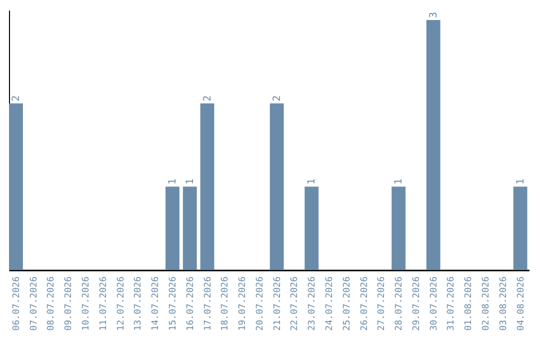  I want to click on x-tick-label: 23.07.2026, so click(313, 303).